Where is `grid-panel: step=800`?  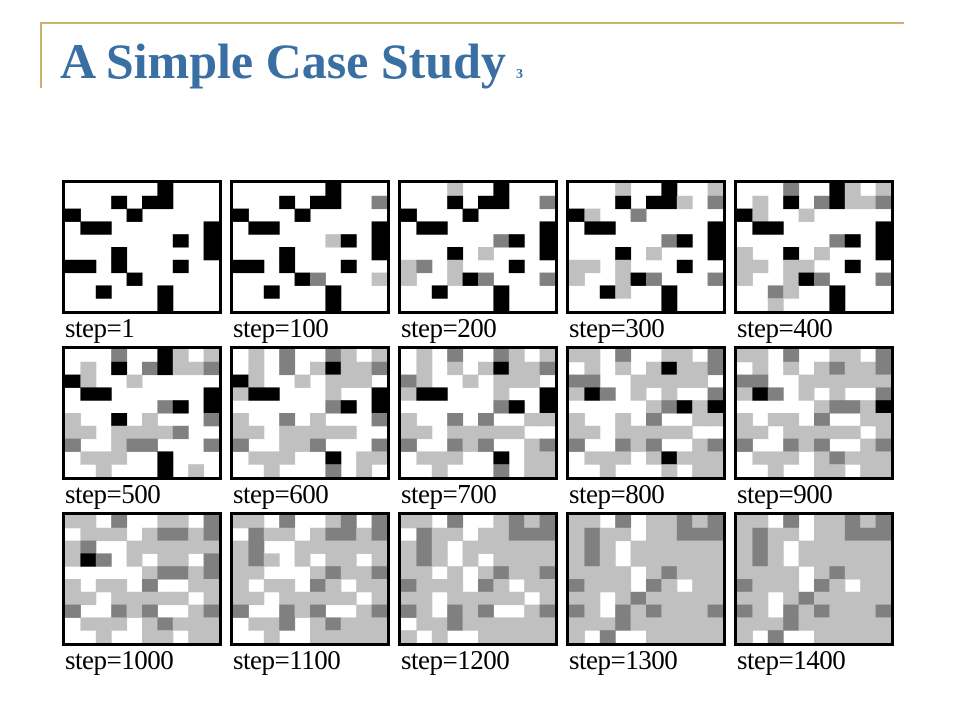
grid-panel: step=800 is located at coordinates (649, 428).